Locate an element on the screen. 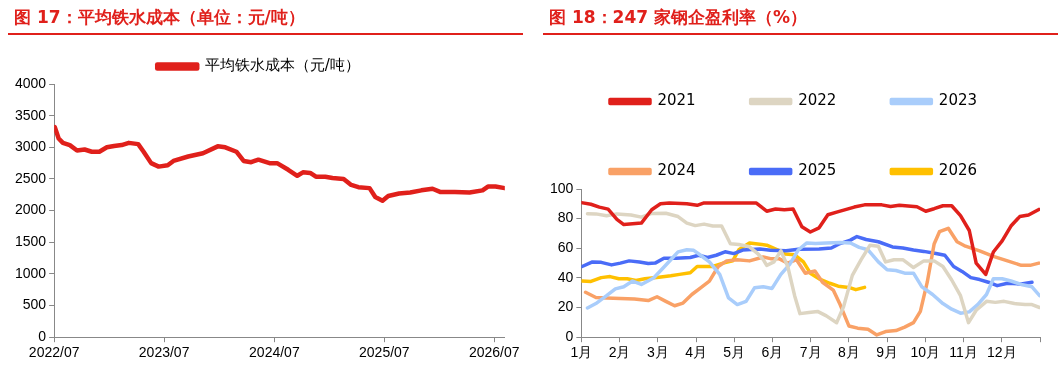 Image resolution: width=1061 pixels, height=379 pixels. y-tick-label: 20 is located at coordinates (565, 306).